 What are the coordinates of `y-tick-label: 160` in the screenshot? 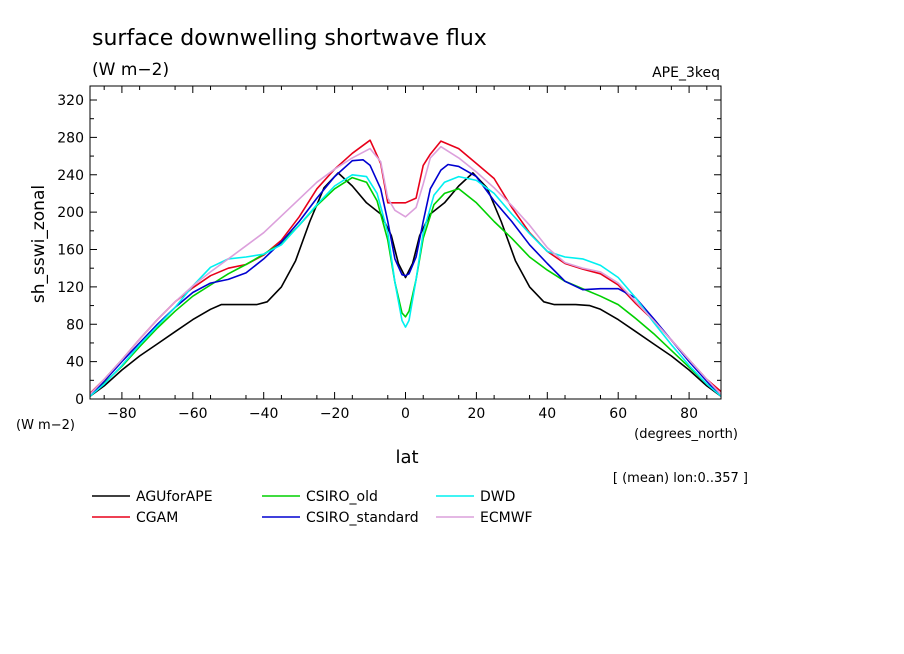 It's located at (70, 251).